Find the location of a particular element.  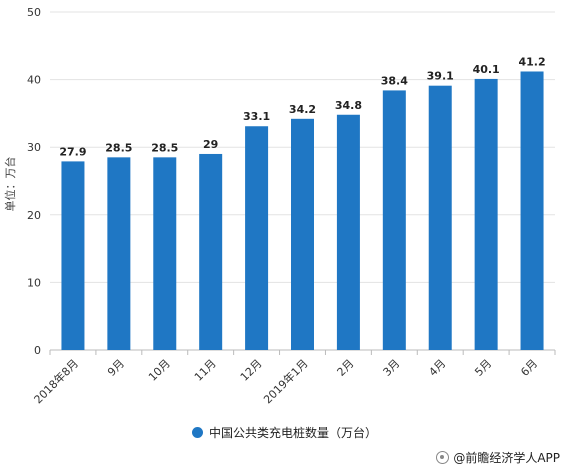

x-tick-label: 2018年8月 is located at coordinates (56, 381).